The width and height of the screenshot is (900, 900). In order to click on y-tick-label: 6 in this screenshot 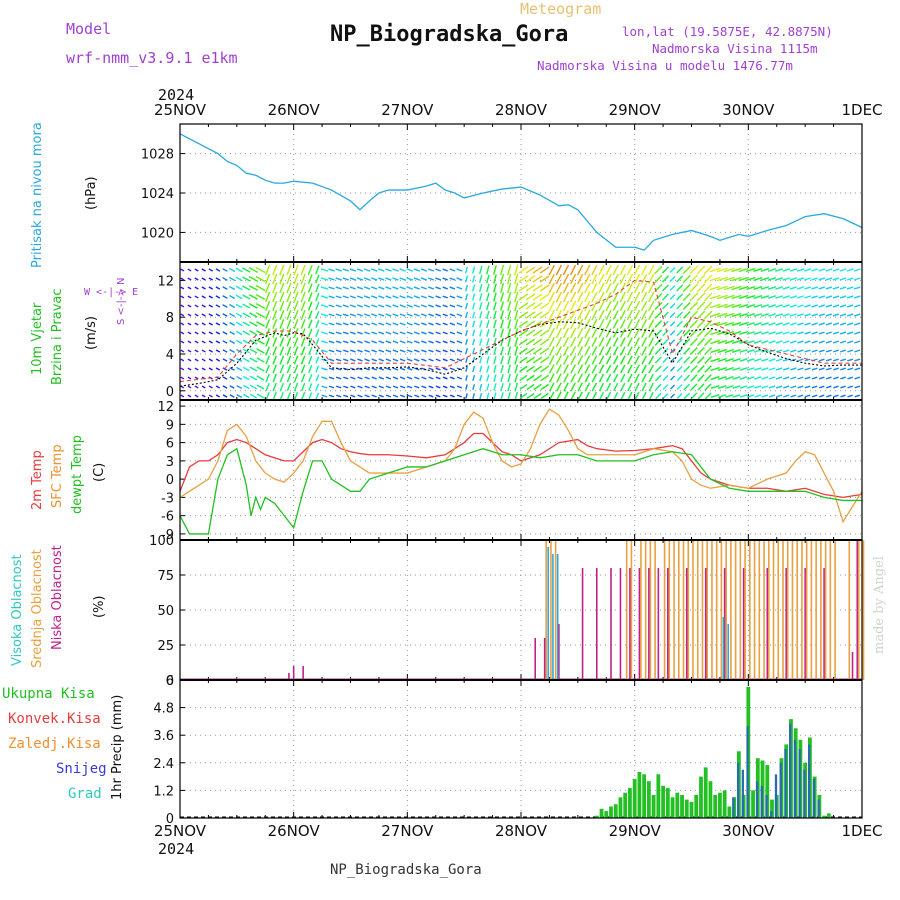, I will do `click(170, 681)`.